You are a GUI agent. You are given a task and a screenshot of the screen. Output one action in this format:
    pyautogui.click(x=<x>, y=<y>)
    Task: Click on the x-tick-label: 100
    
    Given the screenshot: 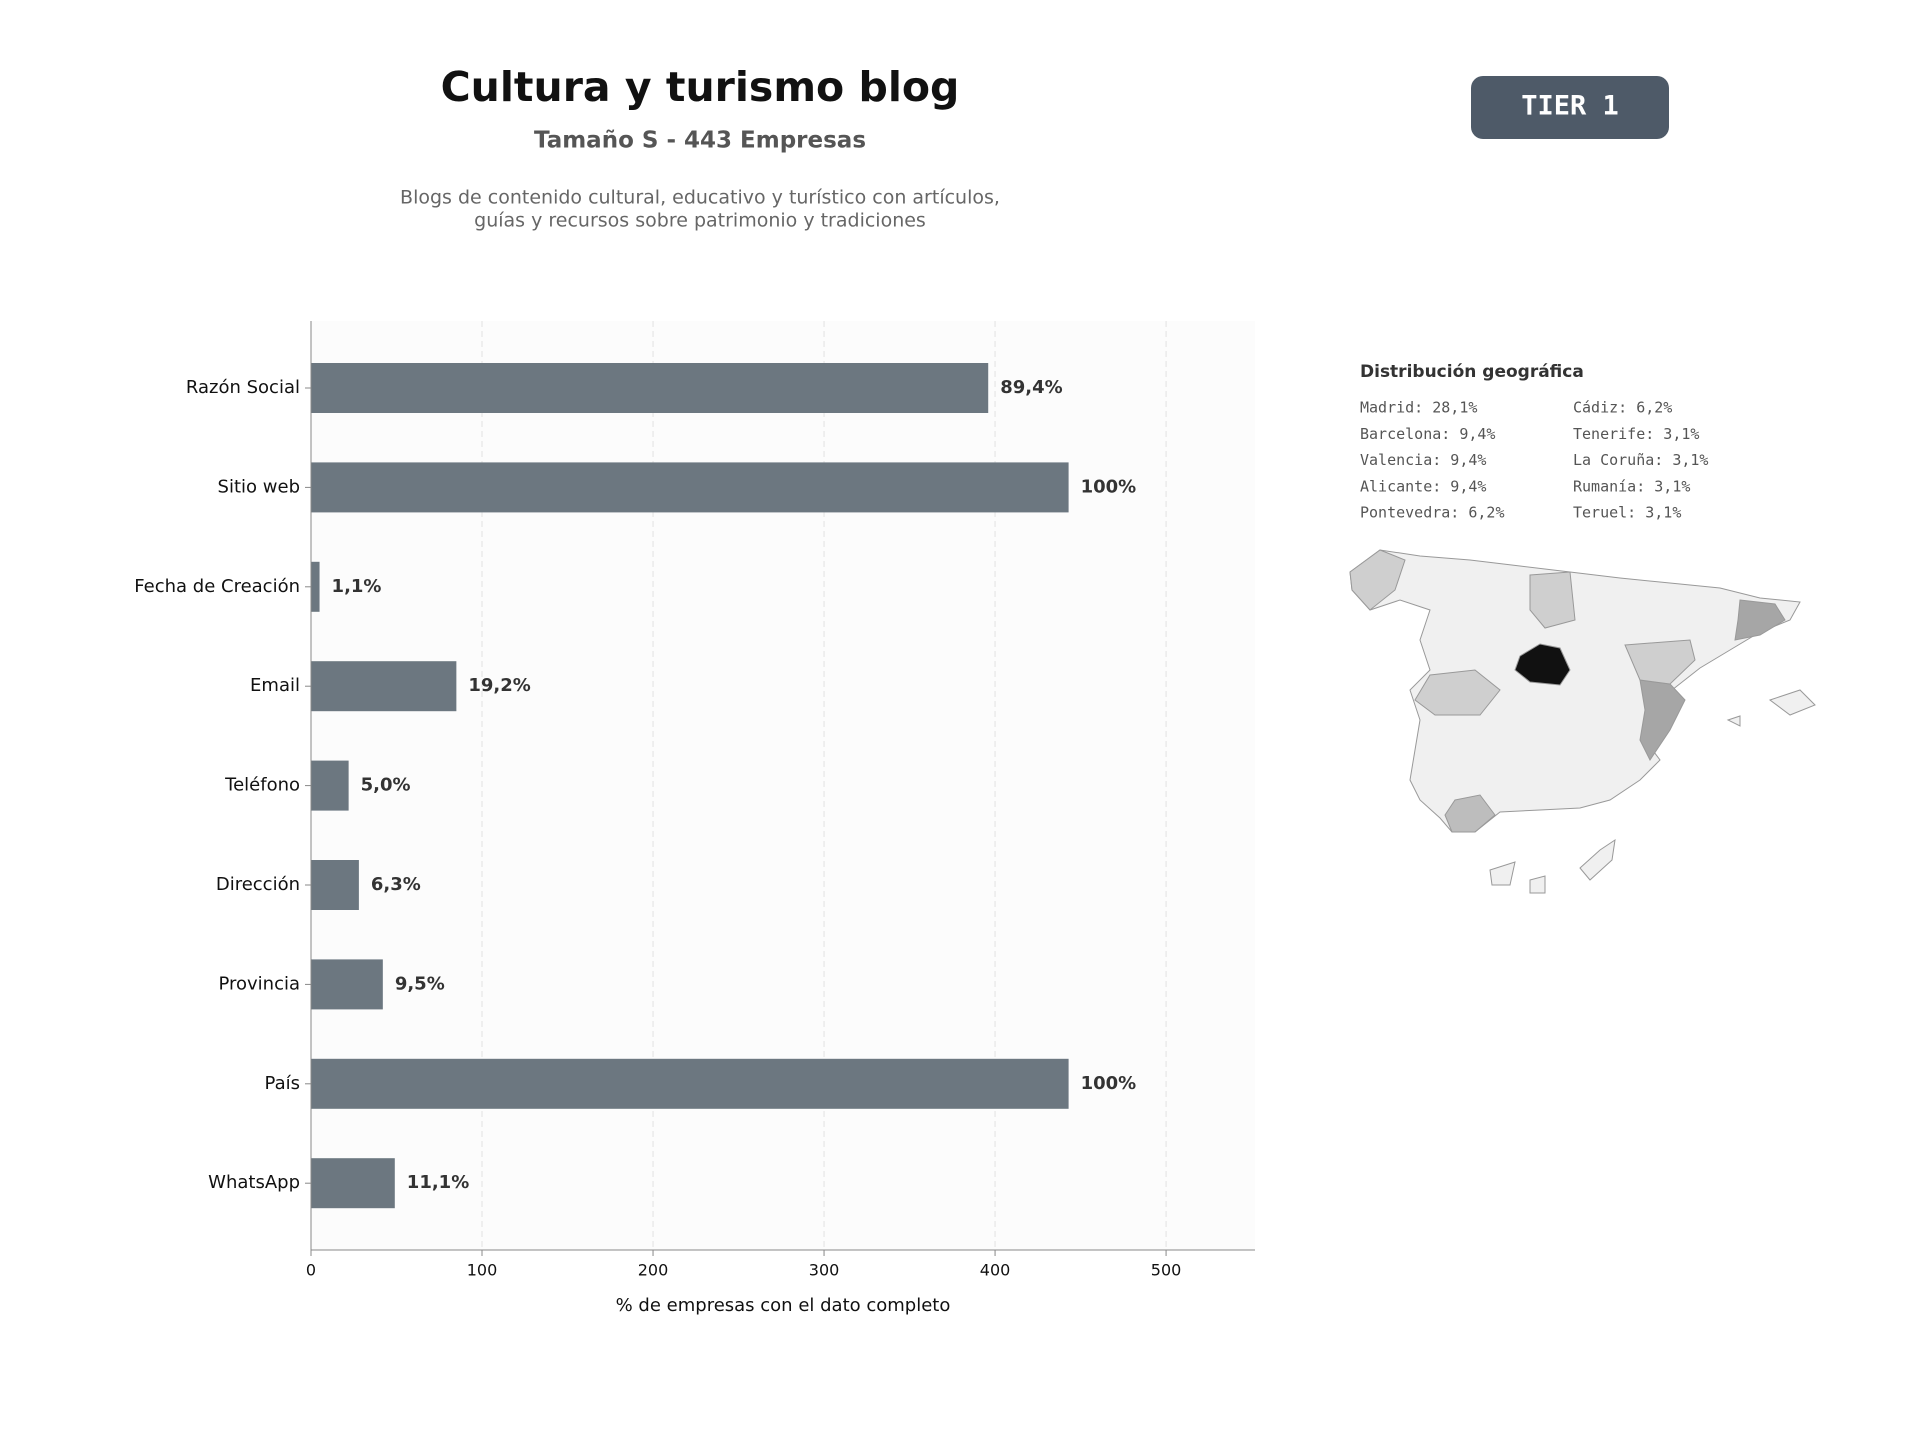 What is the action you would take?
    pyautogui.click(x=482, y=1270)
    